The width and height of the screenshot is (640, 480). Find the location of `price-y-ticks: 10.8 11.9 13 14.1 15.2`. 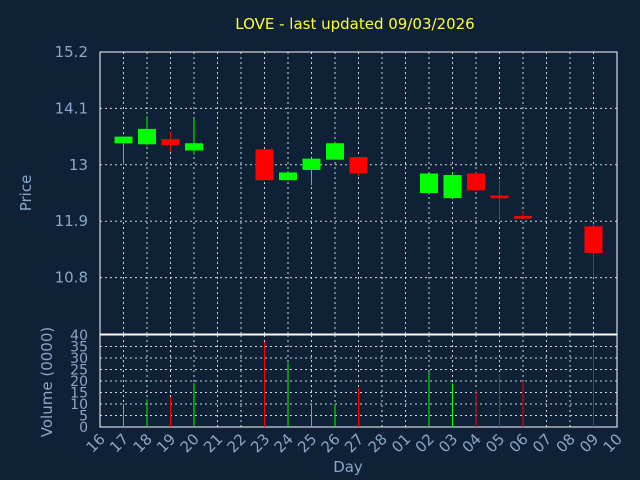

price-y-ticks: 10.8 11.9 13 14.1 15.2 is located at coordinates (71, 165).